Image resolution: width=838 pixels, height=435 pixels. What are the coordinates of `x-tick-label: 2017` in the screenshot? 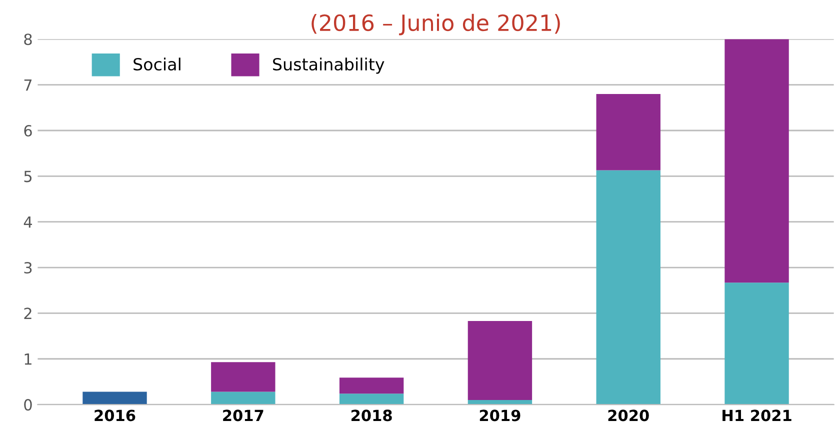 It's located at (243, 416).